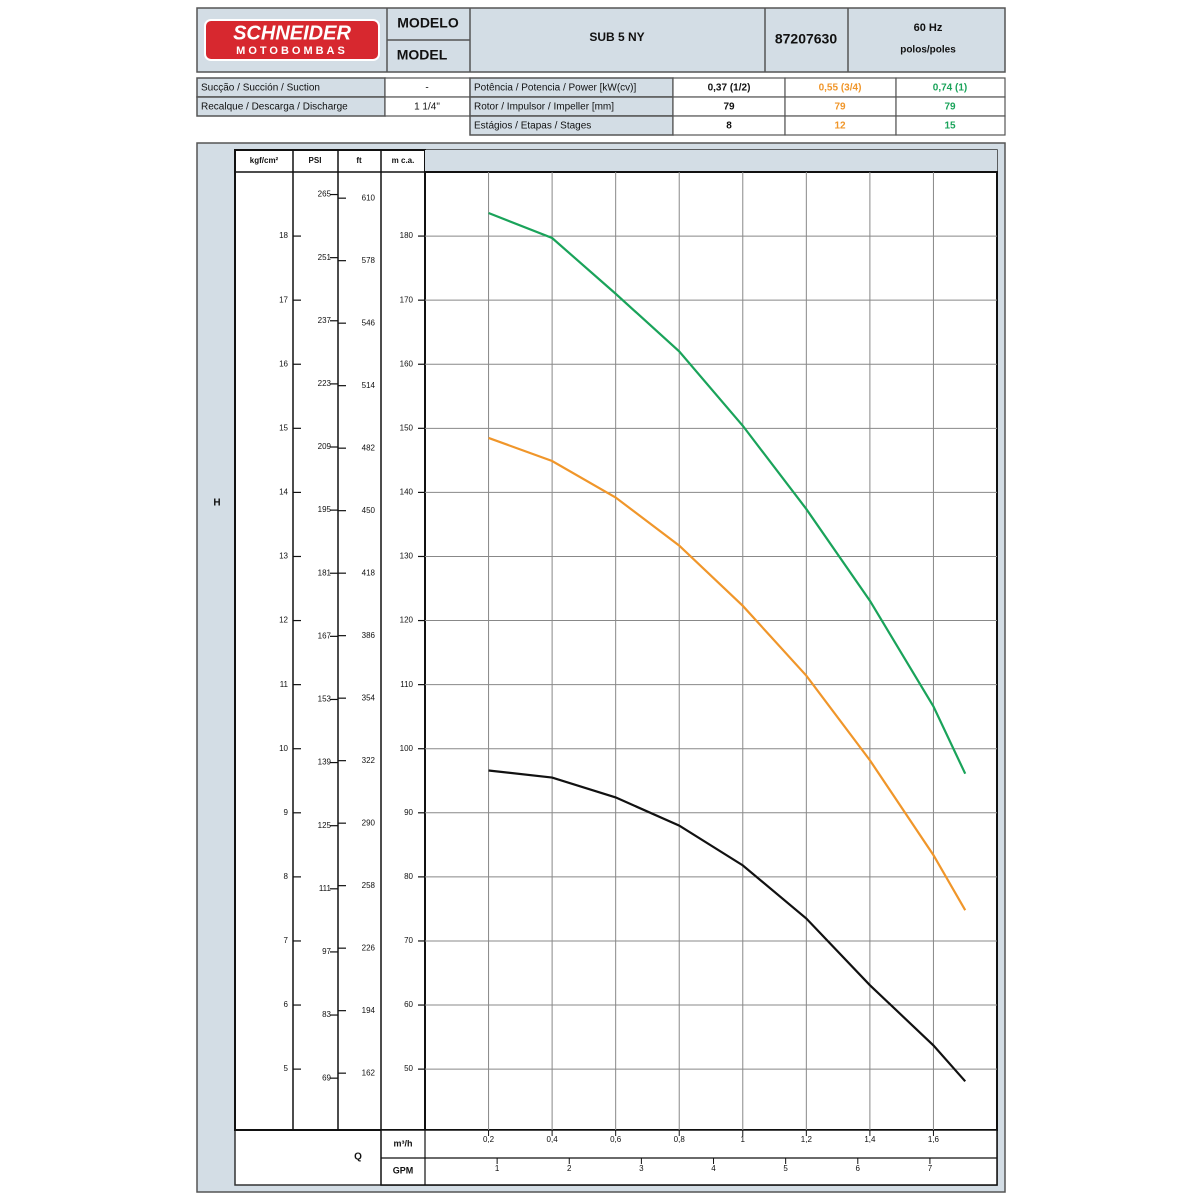  I want to click on q-label: Q, so click(358, 1157).